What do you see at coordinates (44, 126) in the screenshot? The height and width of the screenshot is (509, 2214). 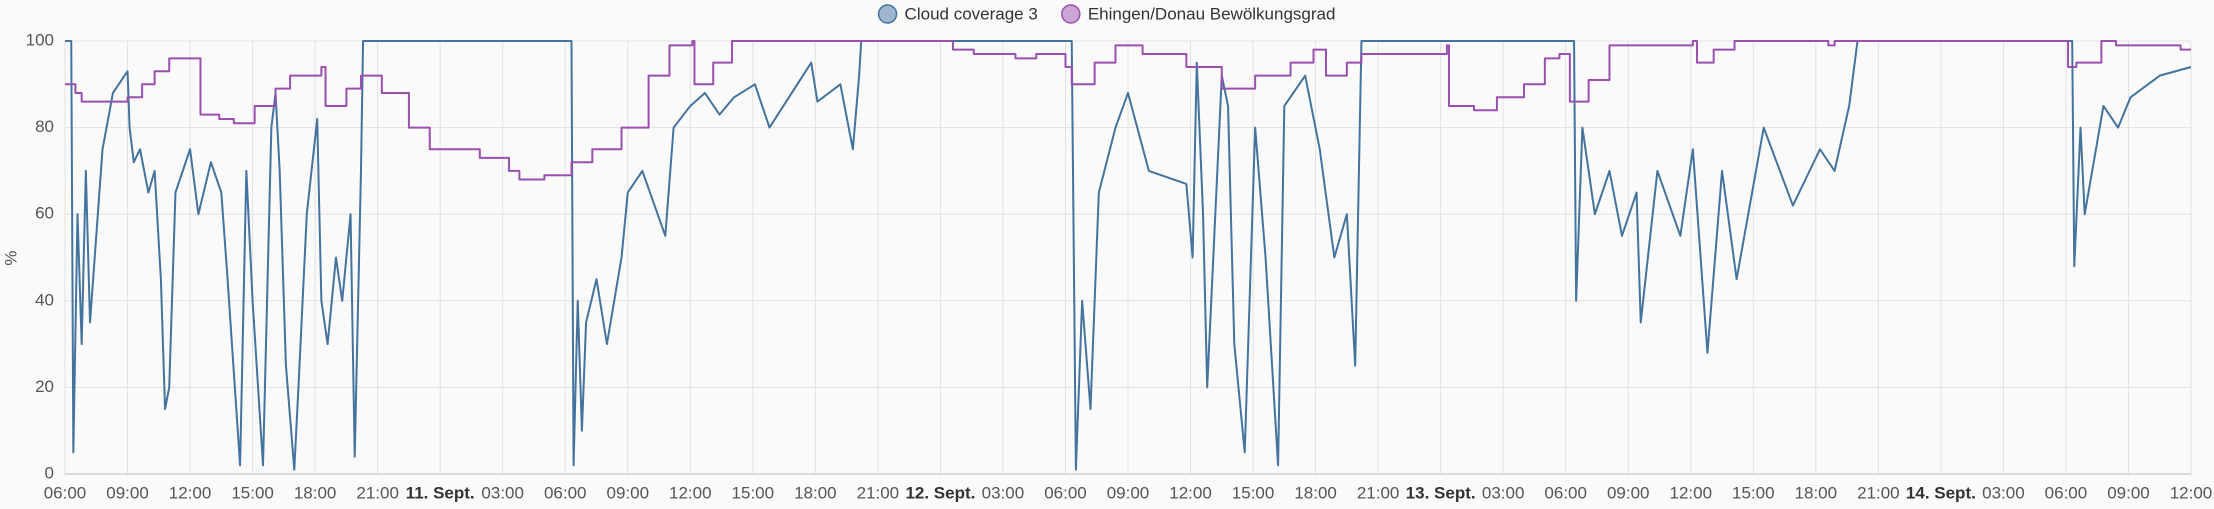 I see `y-tick-label: 80` at bounding box center [44, 126].